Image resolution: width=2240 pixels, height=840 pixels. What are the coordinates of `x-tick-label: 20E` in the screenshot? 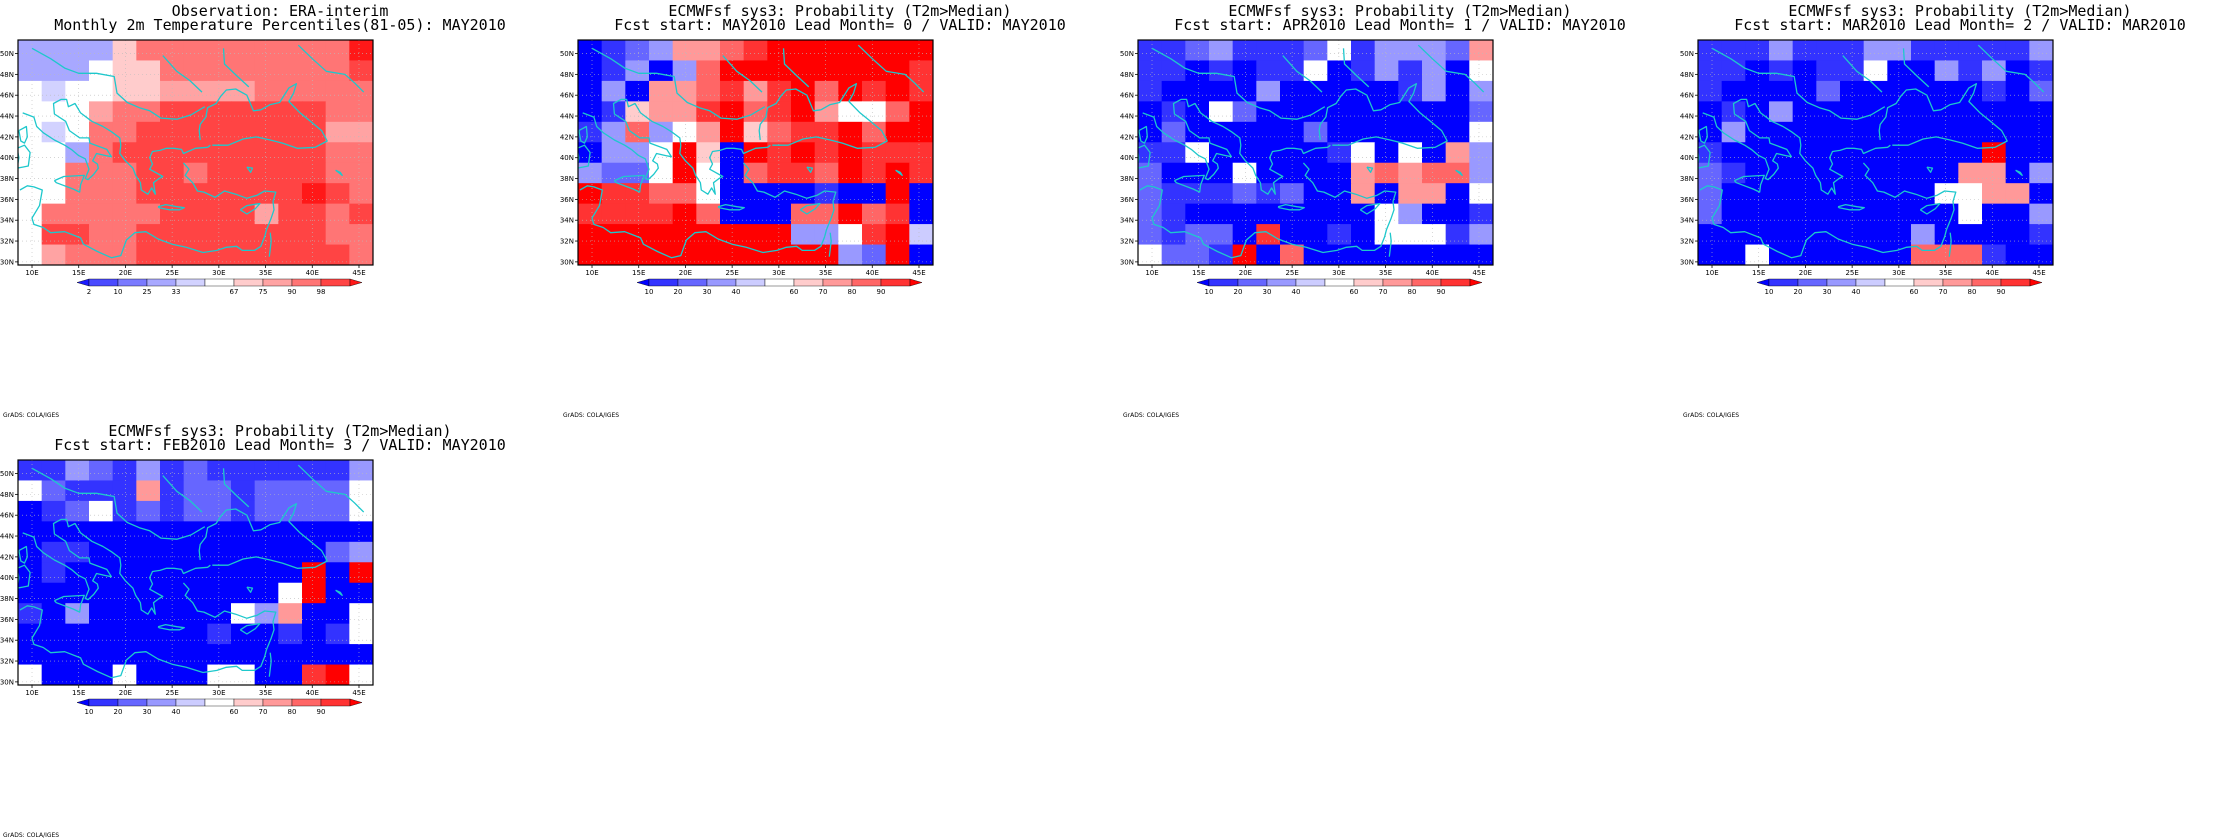 It's located at (685, 273).